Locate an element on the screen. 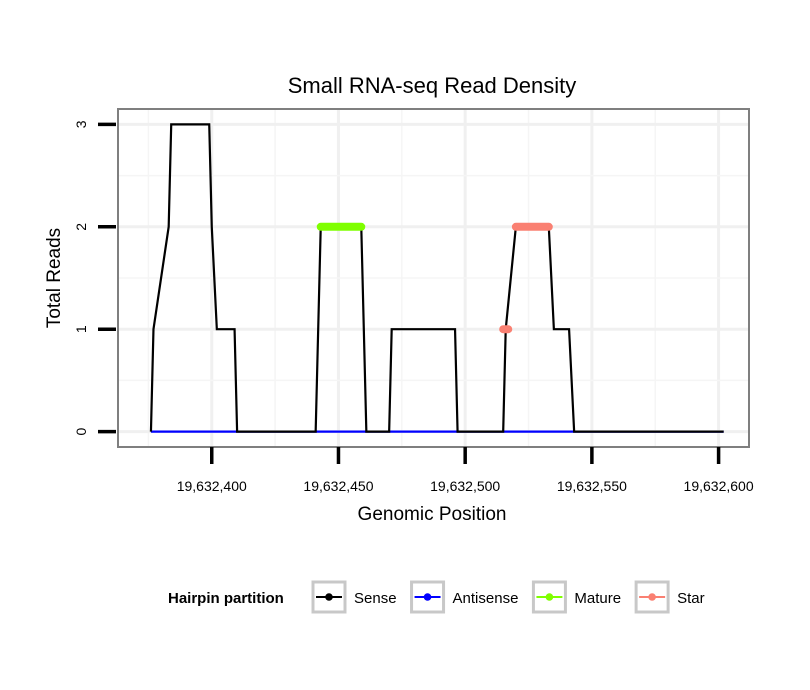 The height and width of the screenshot is (690, 810). y-tick-label: 0 is located at coordinates (81, 432).